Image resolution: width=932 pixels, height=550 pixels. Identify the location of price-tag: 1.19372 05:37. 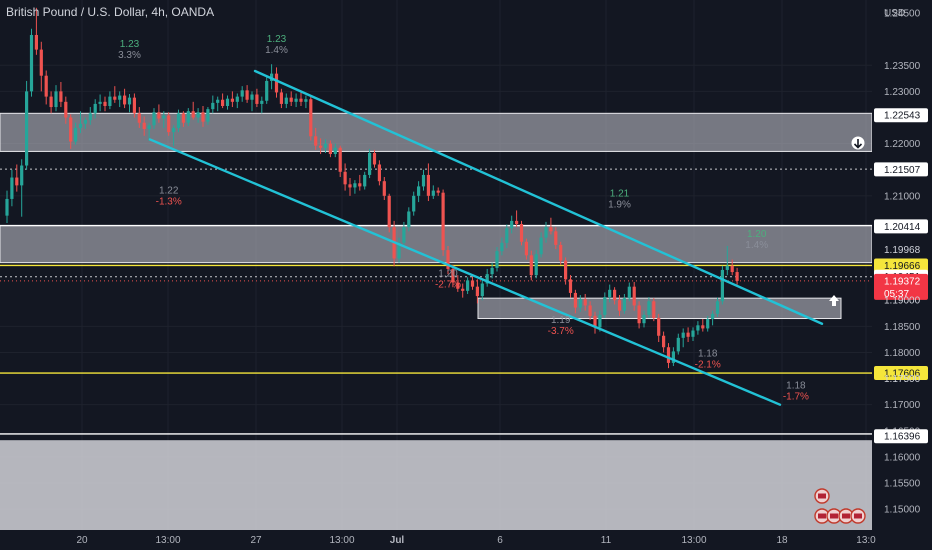
(901, 286).